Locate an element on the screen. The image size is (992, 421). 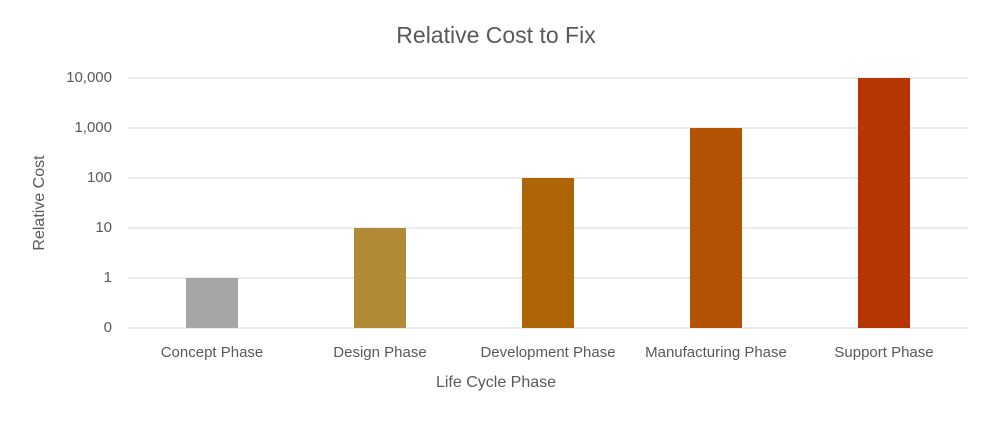
x-axis-title: Life Cycle Phase is located at coordinates (496, 382).